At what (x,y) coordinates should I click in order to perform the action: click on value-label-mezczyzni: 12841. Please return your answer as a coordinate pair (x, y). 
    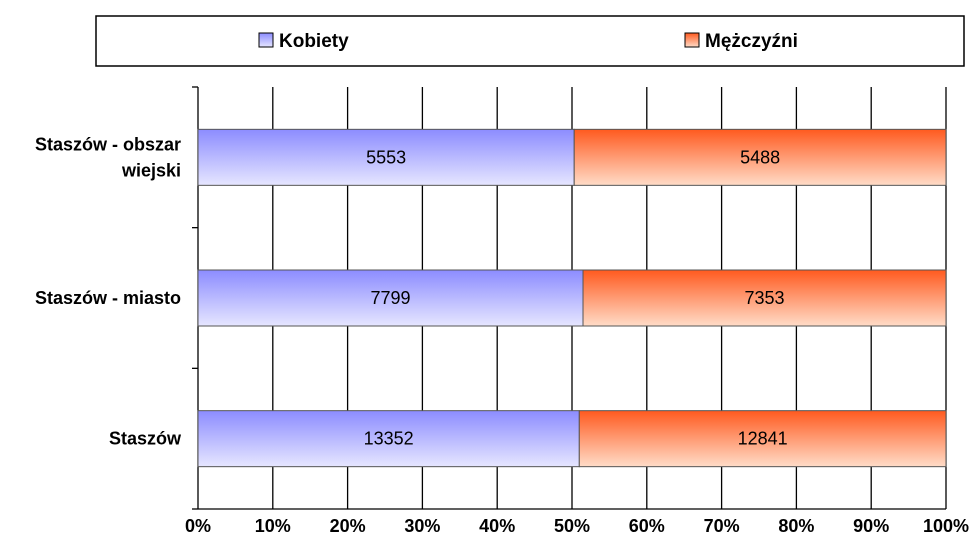
    Looking at the image, I should click on (763, 439).